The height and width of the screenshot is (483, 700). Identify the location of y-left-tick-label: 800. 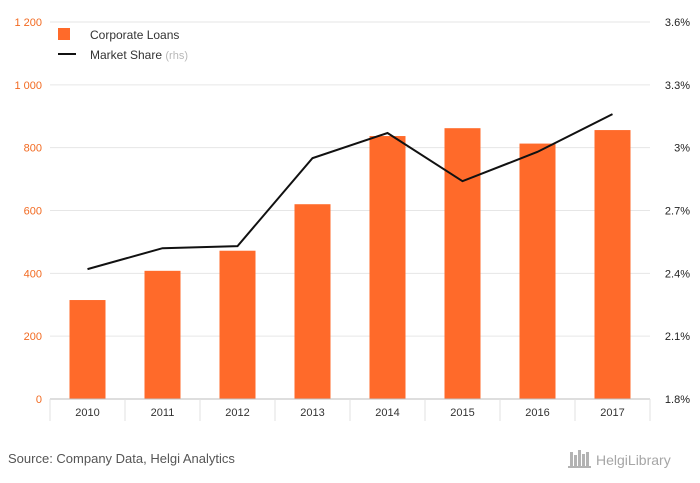
(33, 149).